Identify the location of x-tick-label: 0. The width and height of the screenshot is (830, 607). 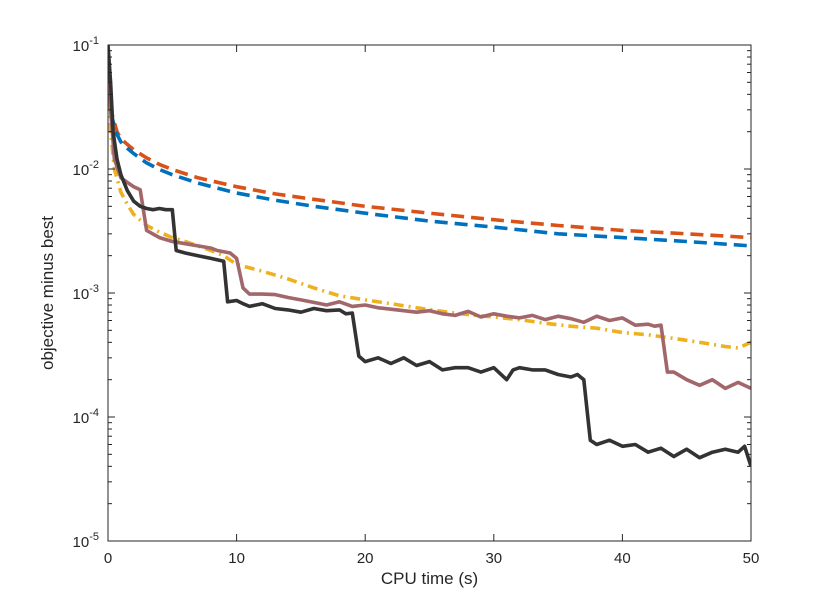
(108, 558).